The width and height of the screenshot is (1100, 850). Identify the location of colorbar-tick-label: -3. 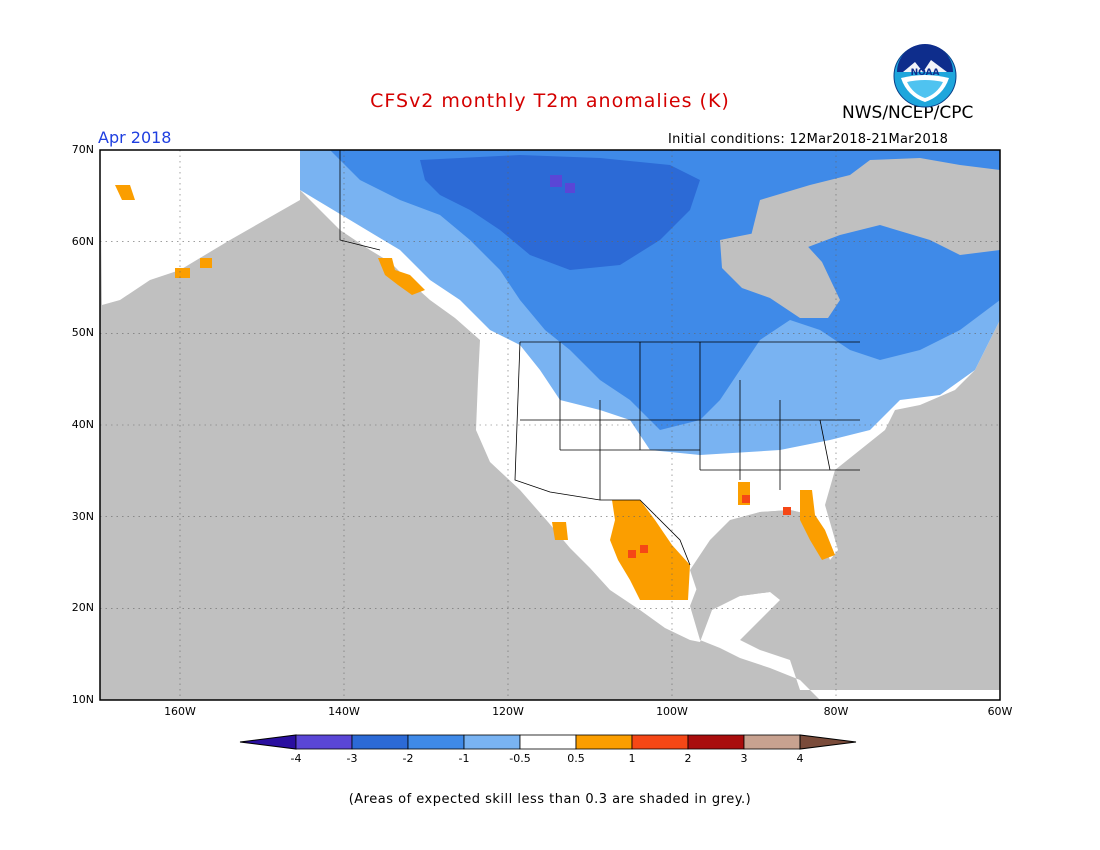
(352, 758).